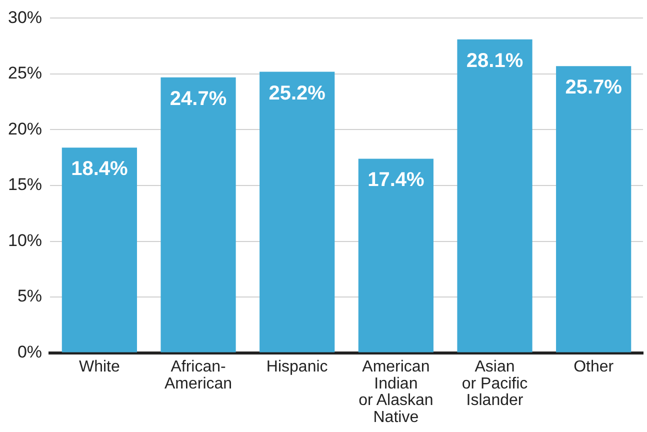  I want to click on x-tick-label: Hispanic, so click(297, 367).